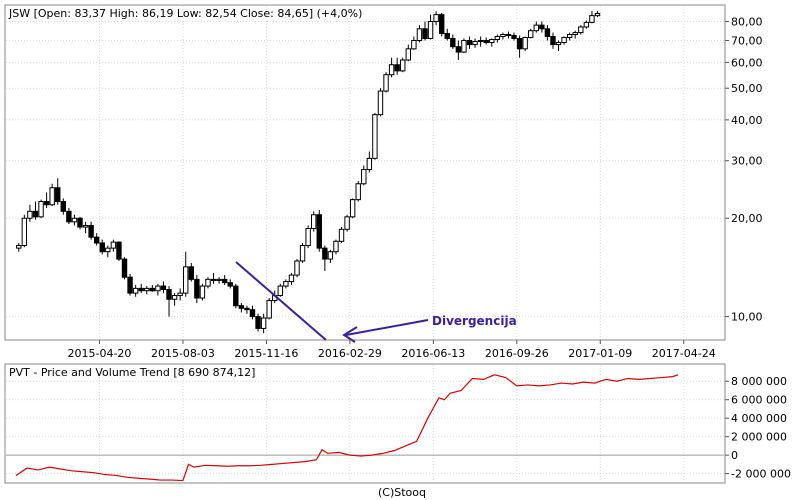  What do you see at coordinates (744, 170) in the screenshot?
I see `price-y-axis: 10,00 20,00 30,00 40,00 50,00 60,00 70,00 80,00` at bounding box center [744, 170].